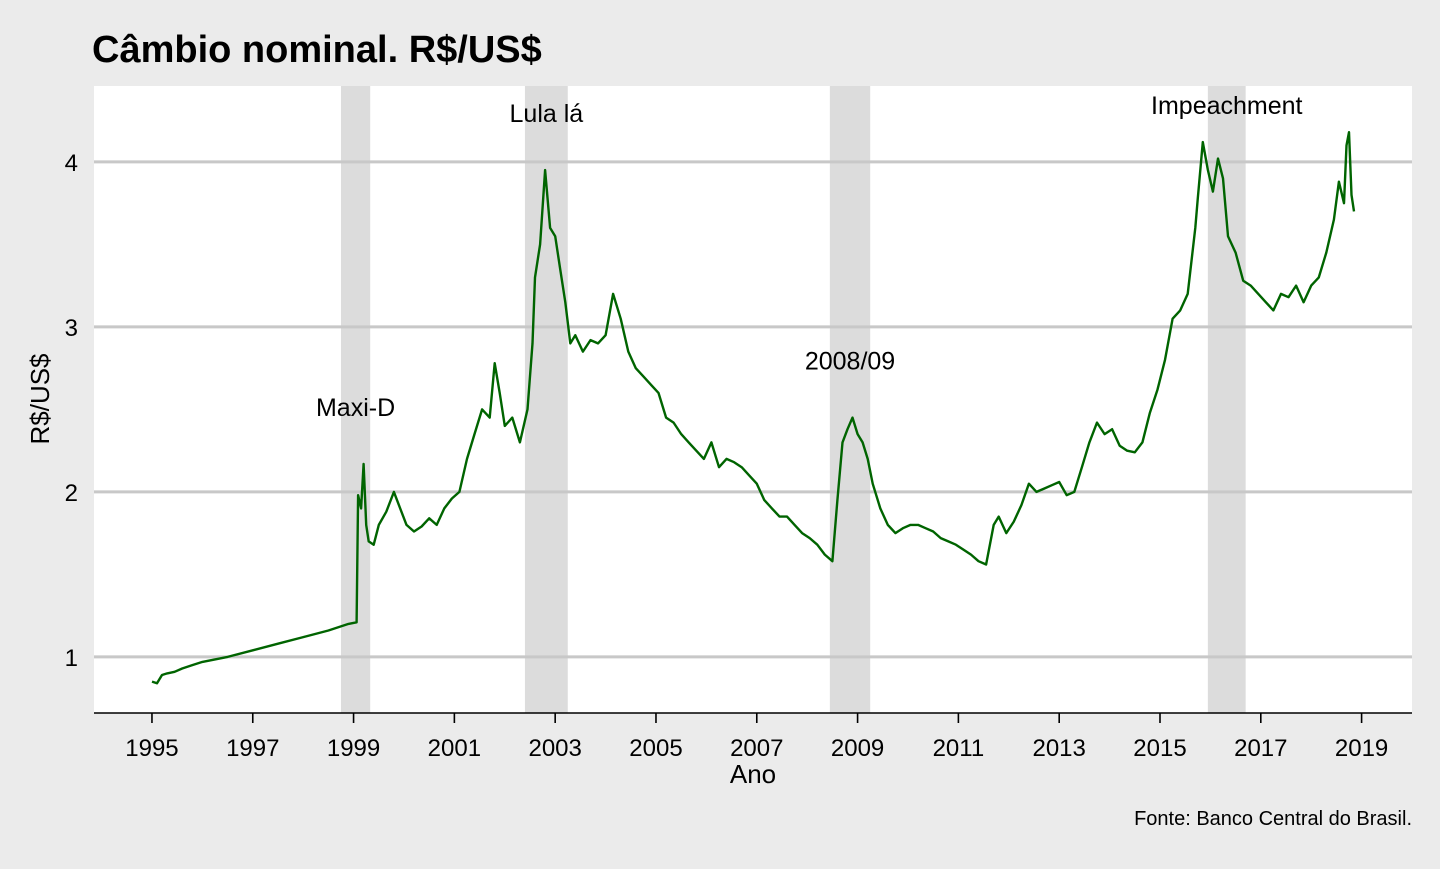 Image resolution: width=1440 pixels, height=869 pixels. Describe the element at coordinates (857, 748) in the screenshot. I see `x-tick-label: 2009` at that location.